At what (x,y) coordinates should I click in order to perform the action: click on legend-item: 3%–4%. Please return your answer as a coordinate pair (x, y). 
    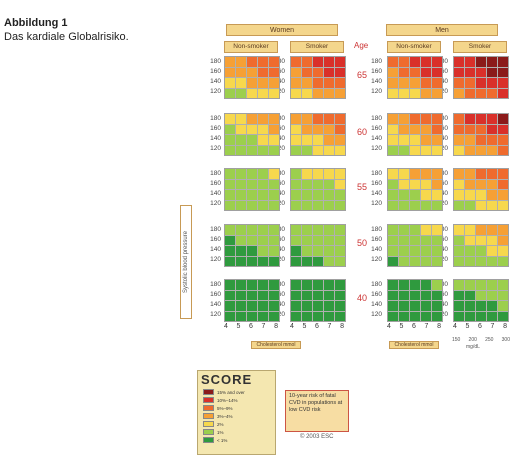
    Looking at the image, I should click on (218, 416).